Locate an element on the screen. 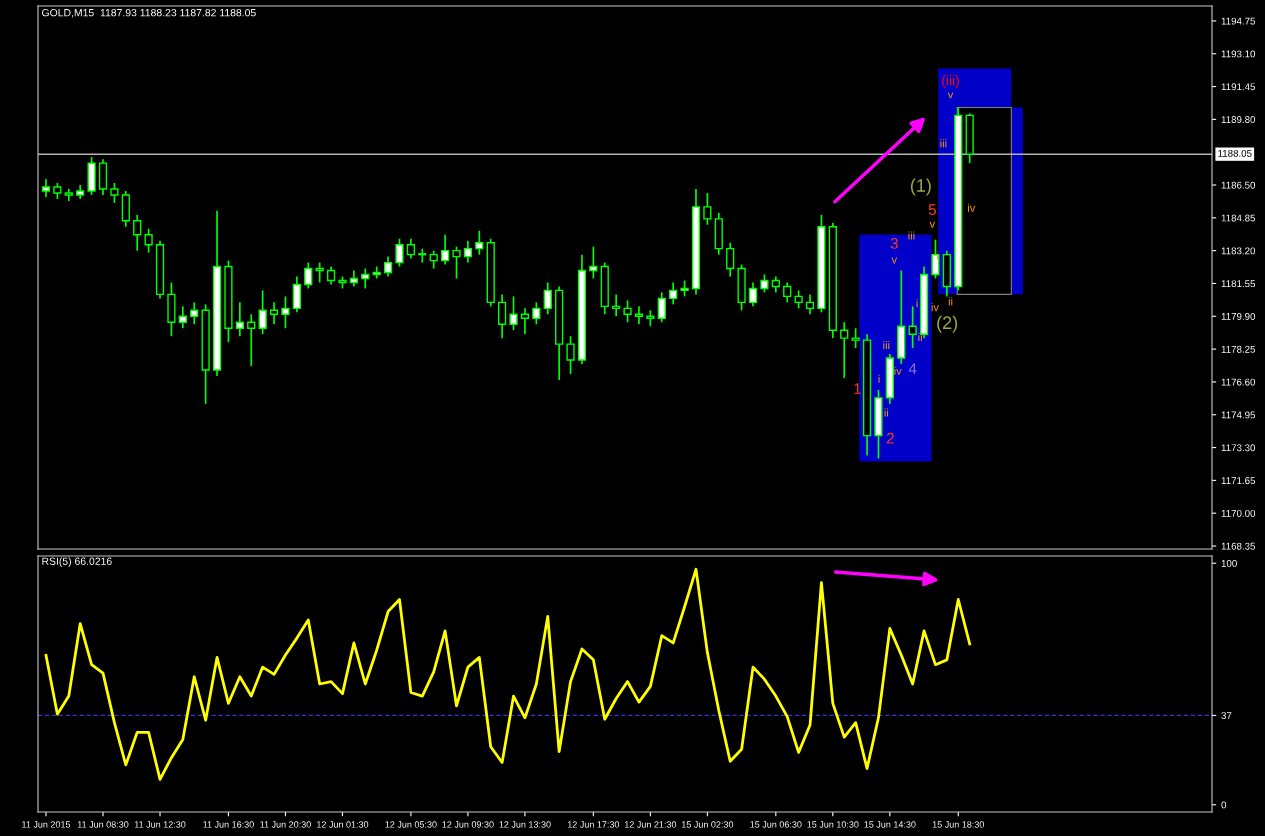 The height and width of the screenshot is (836, 1265). y-tick-label: 1173.30 is located at coordinates (1238, 448).